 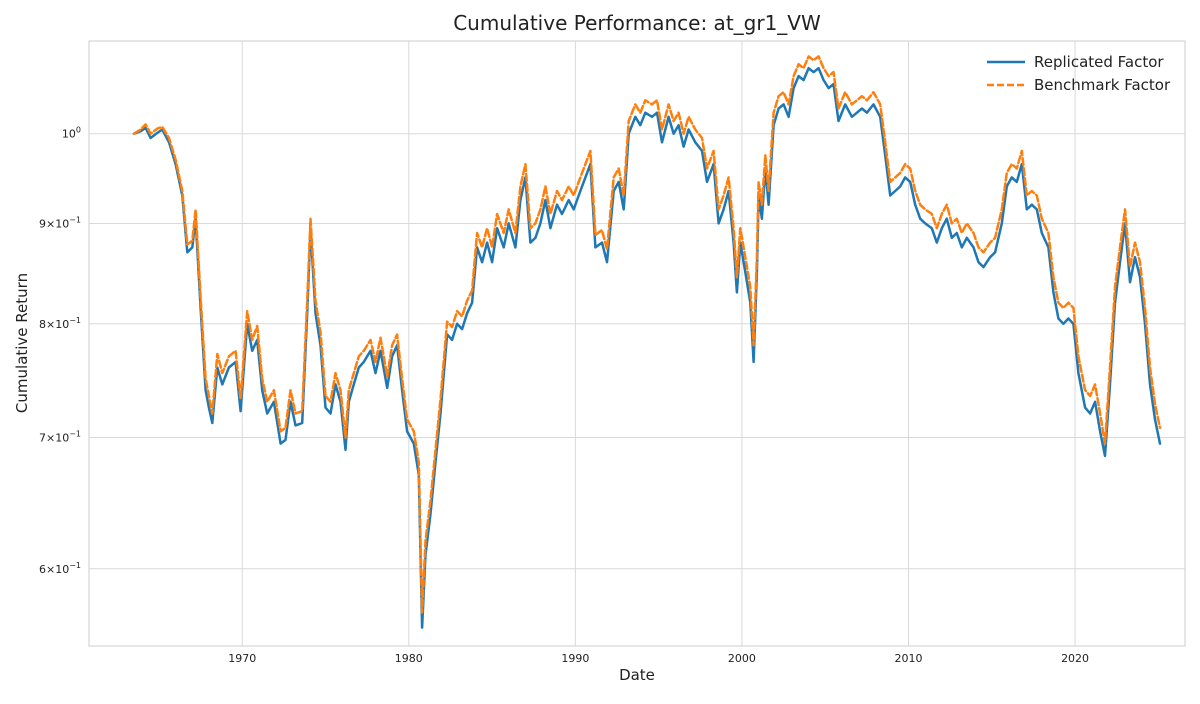 I want to click on x-tick-label: 1990, so click(x=575, y=658).